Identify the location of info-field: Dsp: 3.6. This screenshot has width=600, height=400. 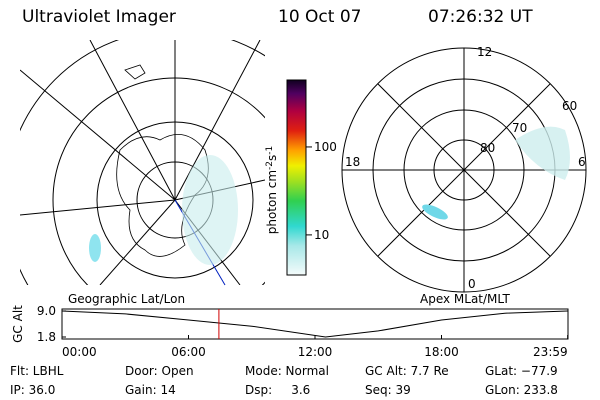
(277, 390).